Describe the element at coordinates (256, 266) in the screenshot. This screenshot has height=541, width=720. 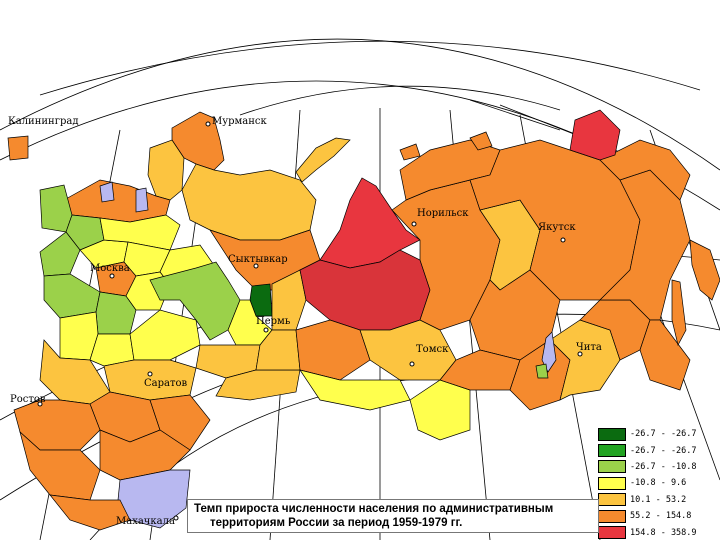
I see `city-dot-syktyvkar` at that location.